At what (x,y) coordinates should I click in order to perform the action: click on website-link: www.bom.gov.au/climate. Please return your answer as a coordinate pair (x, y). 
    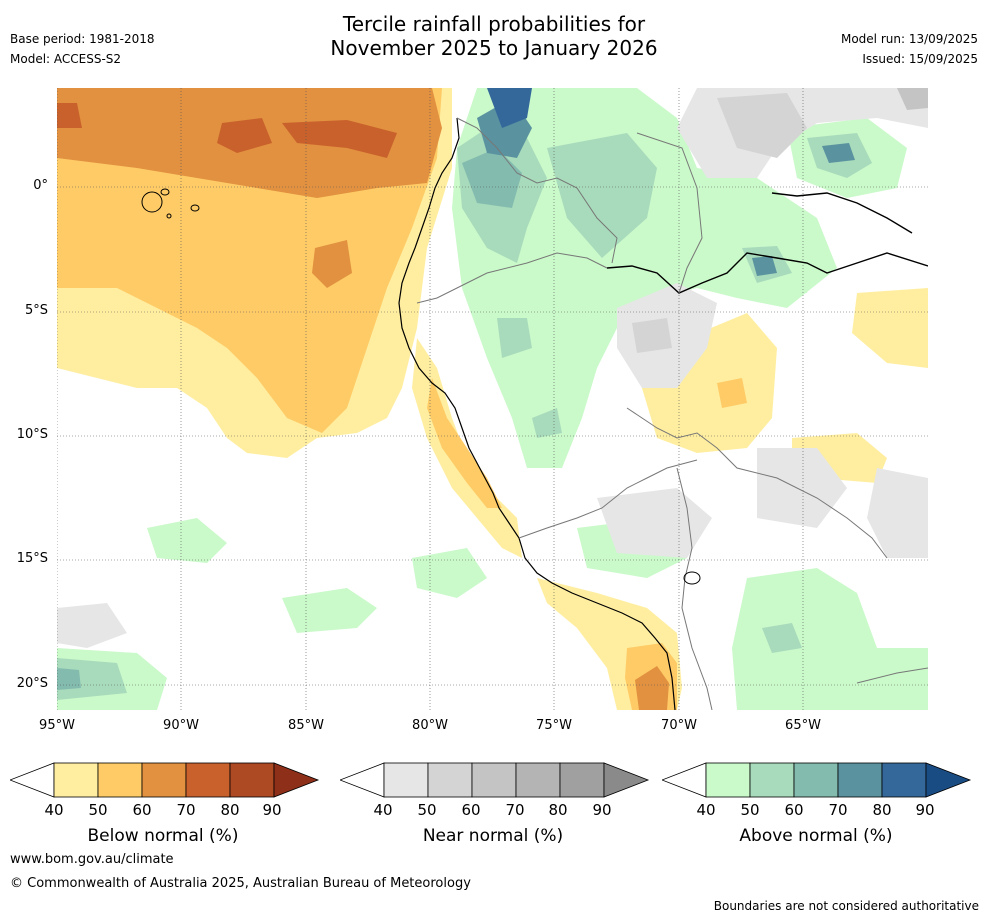
    Looking at the image, I should click on (92, 859).